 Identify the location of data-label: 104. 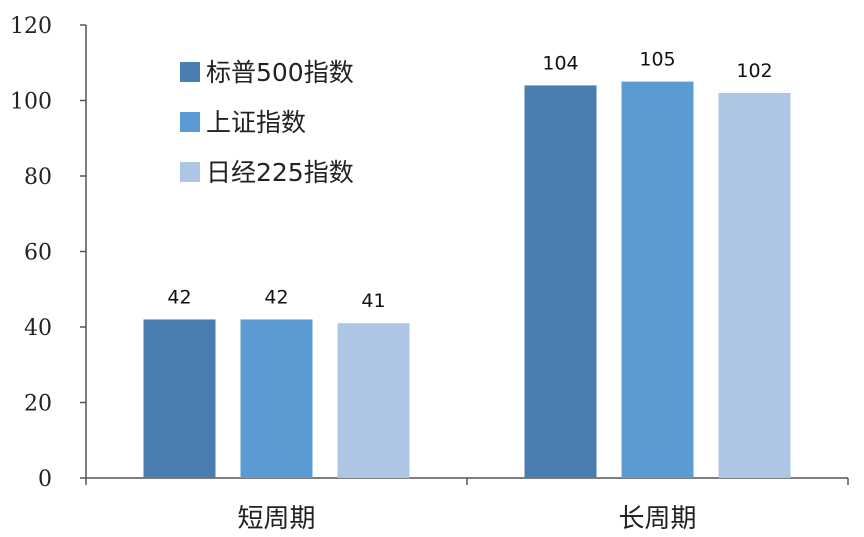
(560, 63).